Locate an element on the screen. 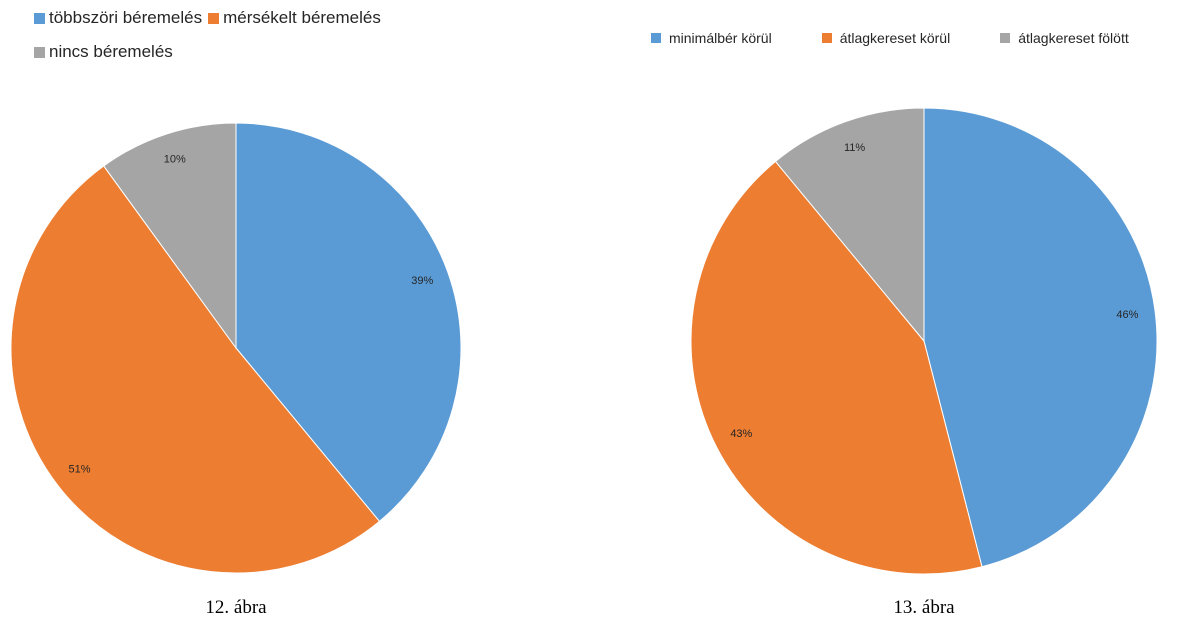 Image resolution: width=1192 pixels, height=622 pixels. legend-label: átlagkereset körül is located at coordinates (895, 38).